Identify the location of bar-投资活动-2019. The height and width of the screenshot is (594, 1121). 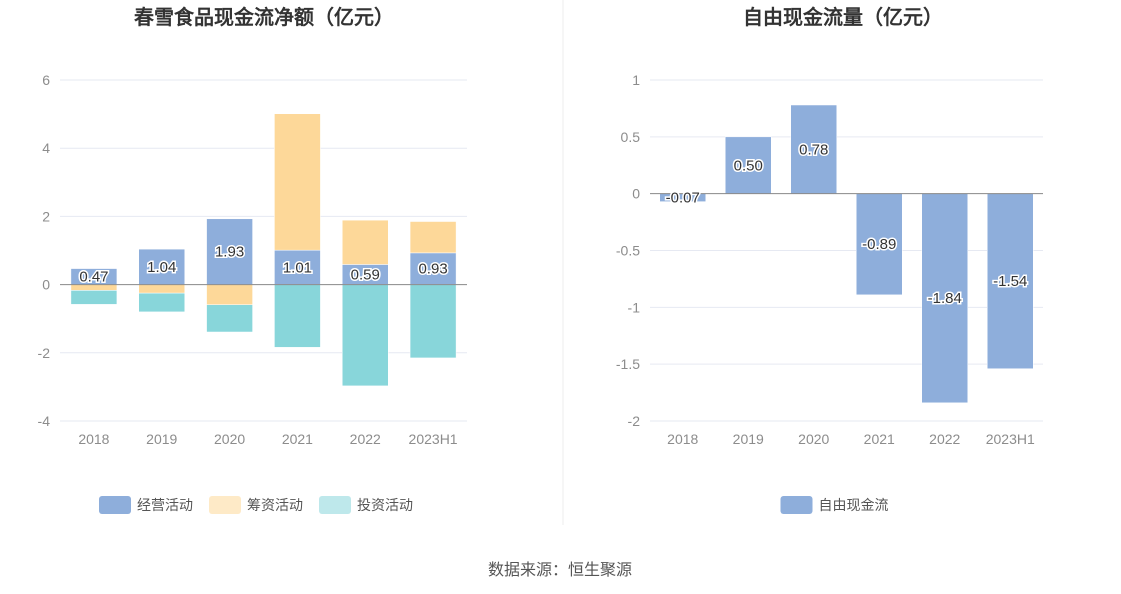
(161, 302).